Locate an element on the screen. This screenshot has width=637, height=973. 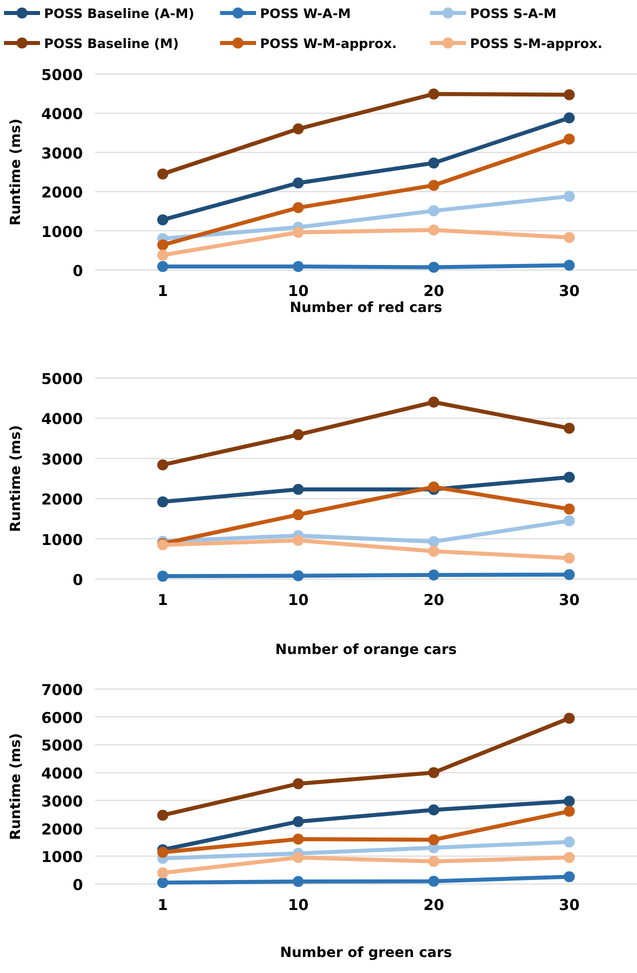
legend-label: POSS S-M-approx. is located at coordinates (536, 44).